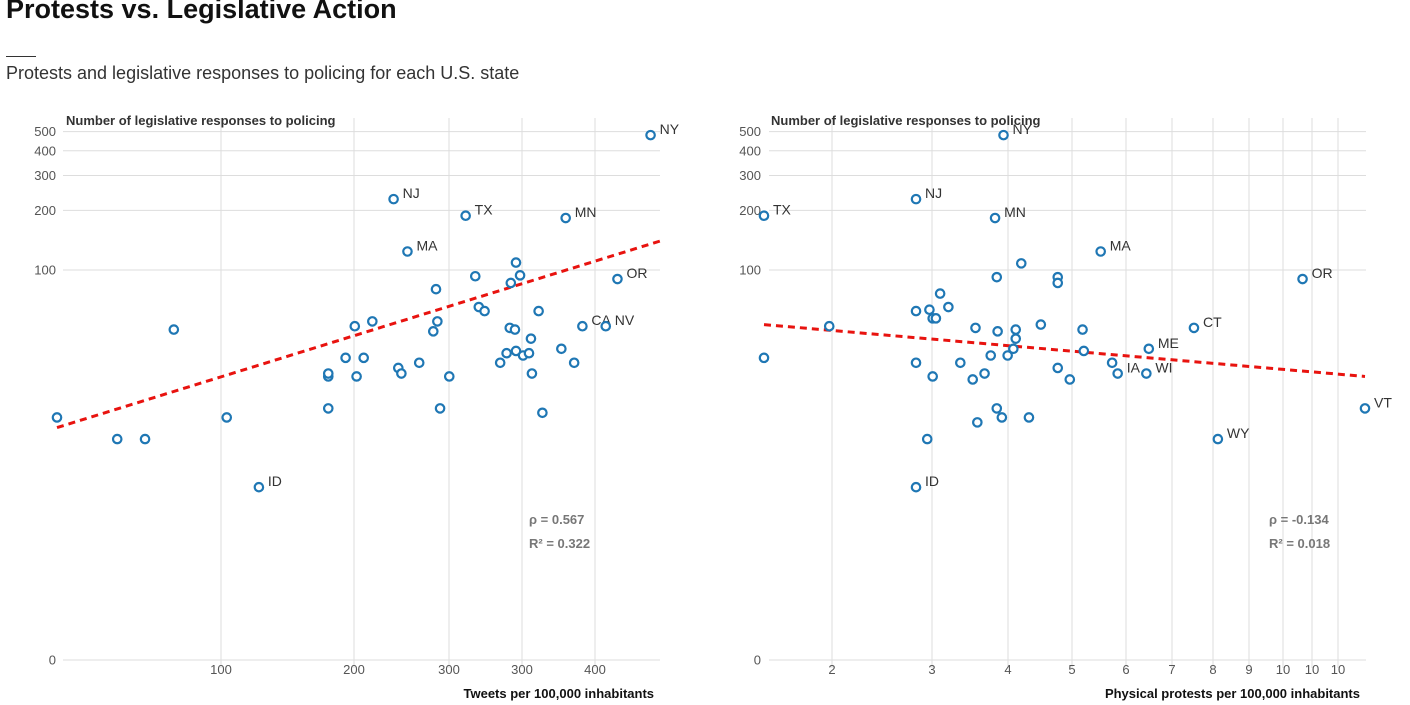 The height and width of the screenshot is (705, 1410). What do you see at coordinates (1365, 408) in the screenshot?
I see `point-vt` at bounding box center [1365, 408].